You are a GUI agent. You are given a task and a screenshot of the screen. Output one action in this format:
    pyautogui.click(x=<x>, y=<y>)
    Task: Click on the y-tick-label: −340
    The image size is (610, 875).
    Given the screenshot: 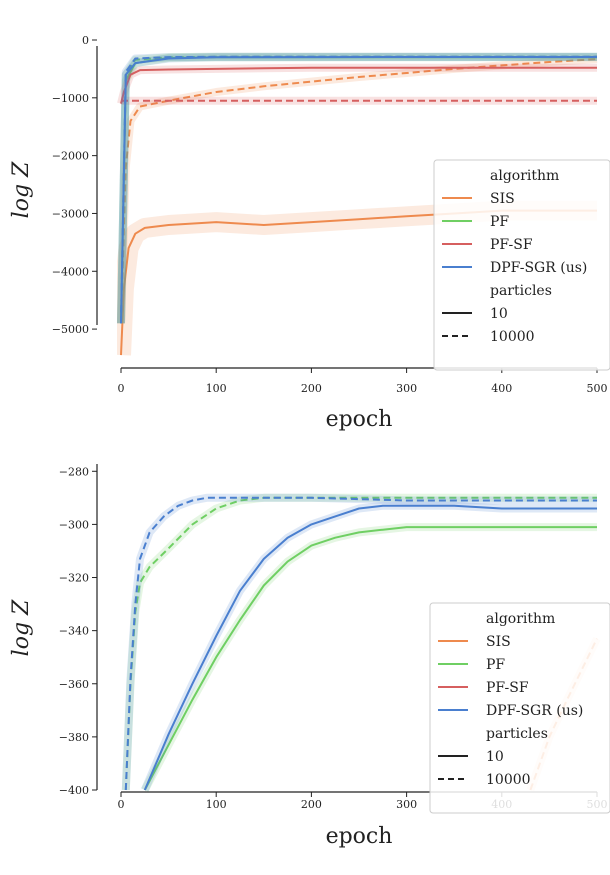 What is the action you would take?
    pyautogui.click(x=74, y=631)
    